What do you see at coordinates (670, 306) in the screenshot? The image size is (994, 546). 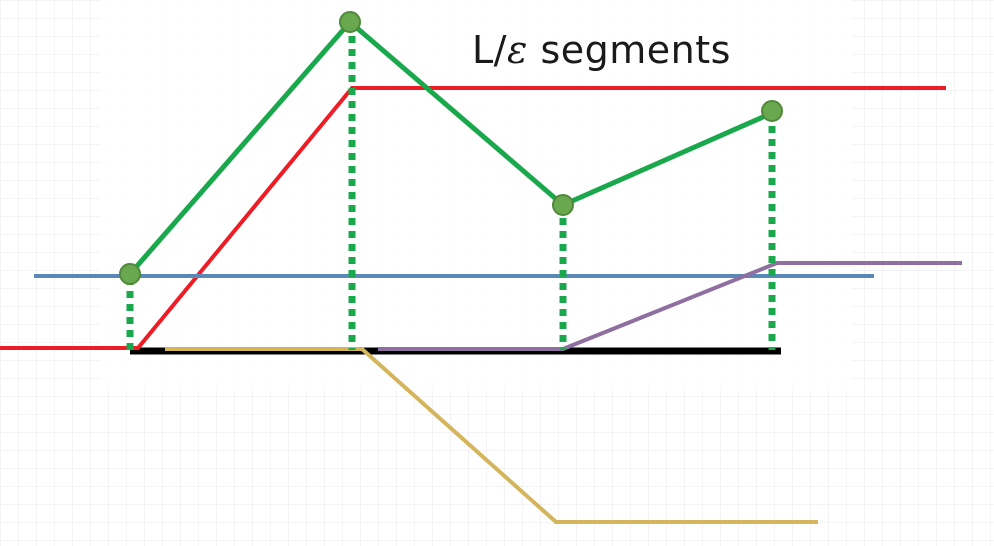 I see `purple-basis-line` at bounding box center [670, 306].